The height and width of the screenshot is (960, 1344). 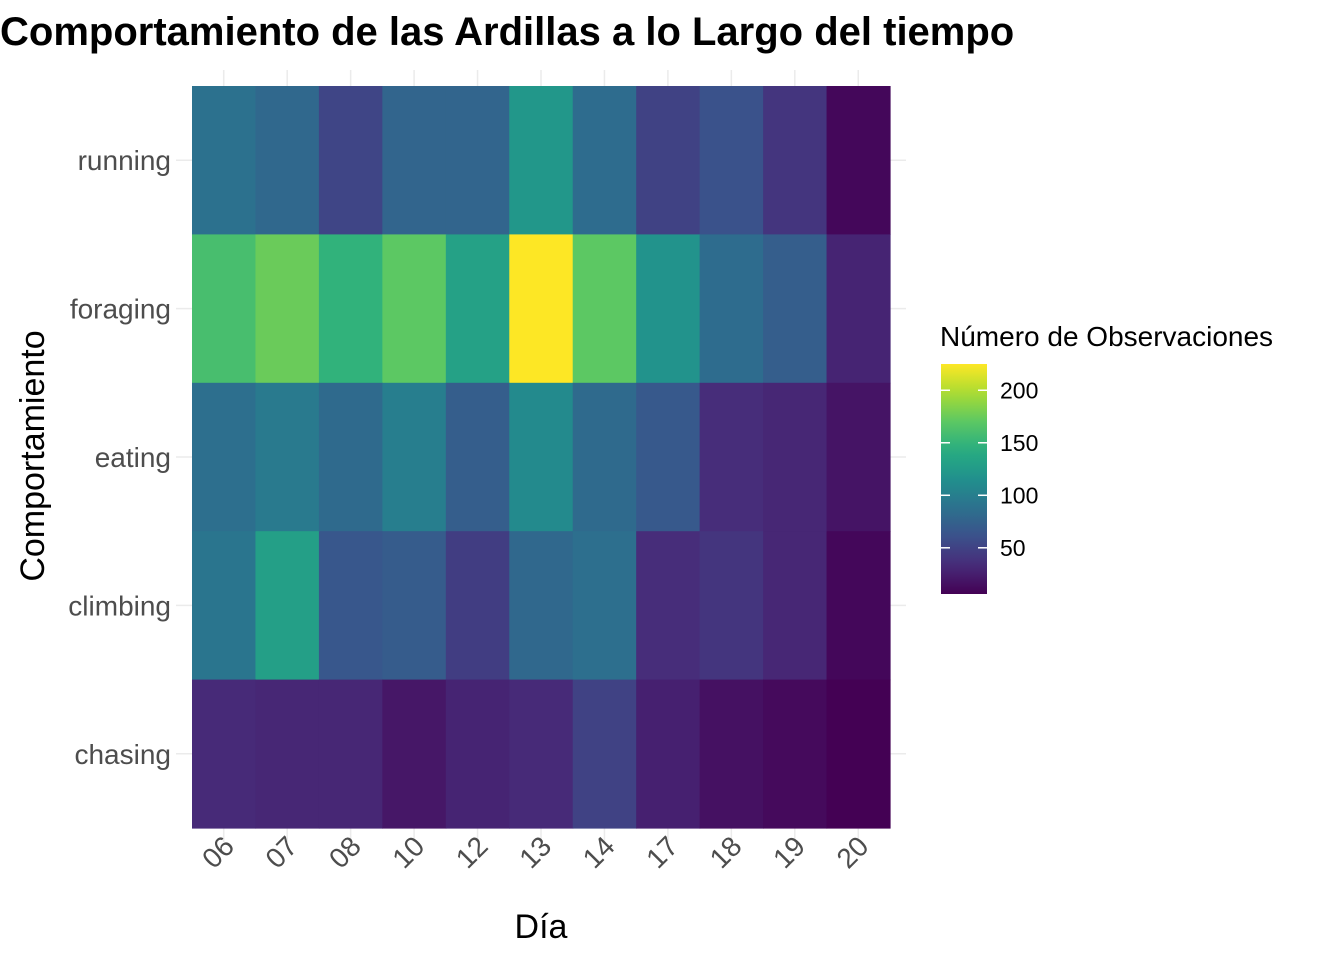 I want to click on x-tick-label: 13, so click(x=535, y=852).